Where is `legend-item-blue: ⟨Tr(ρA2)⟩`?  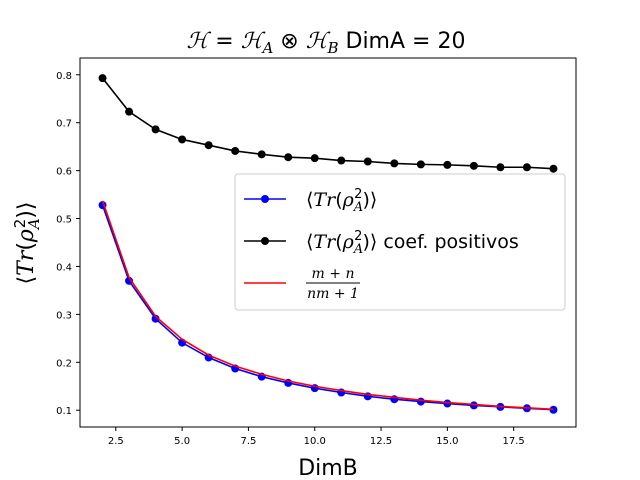 legend-item-blue: ⟨Tr(ρA2)⟩ is located at coordinates (310, 201).